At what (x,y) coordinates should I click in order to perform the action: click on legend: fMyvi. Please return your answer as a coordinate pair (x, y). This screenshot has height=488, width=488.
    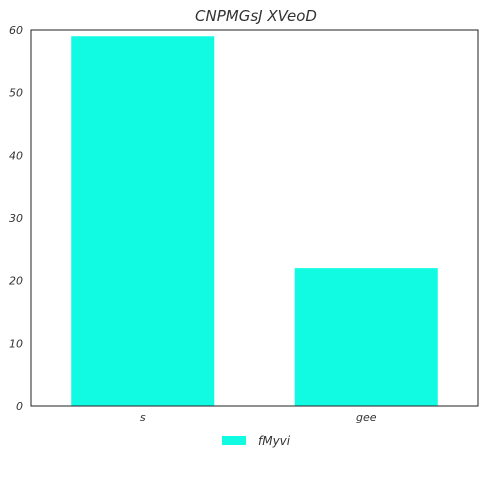
    Looking at the image, I should click on (256, 441).